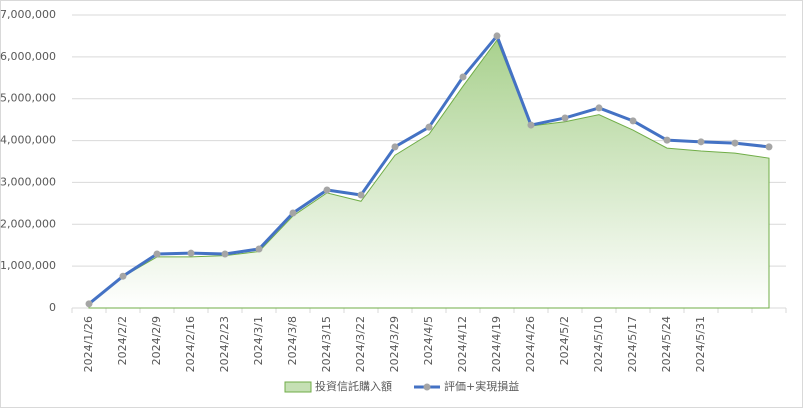 The height and width of the screenshot is (408, 803). What do you see at coordinates (28, 56) in the screenshot?
I see `y-tick-label: 6,000,000` at bounding box center [28, 56].